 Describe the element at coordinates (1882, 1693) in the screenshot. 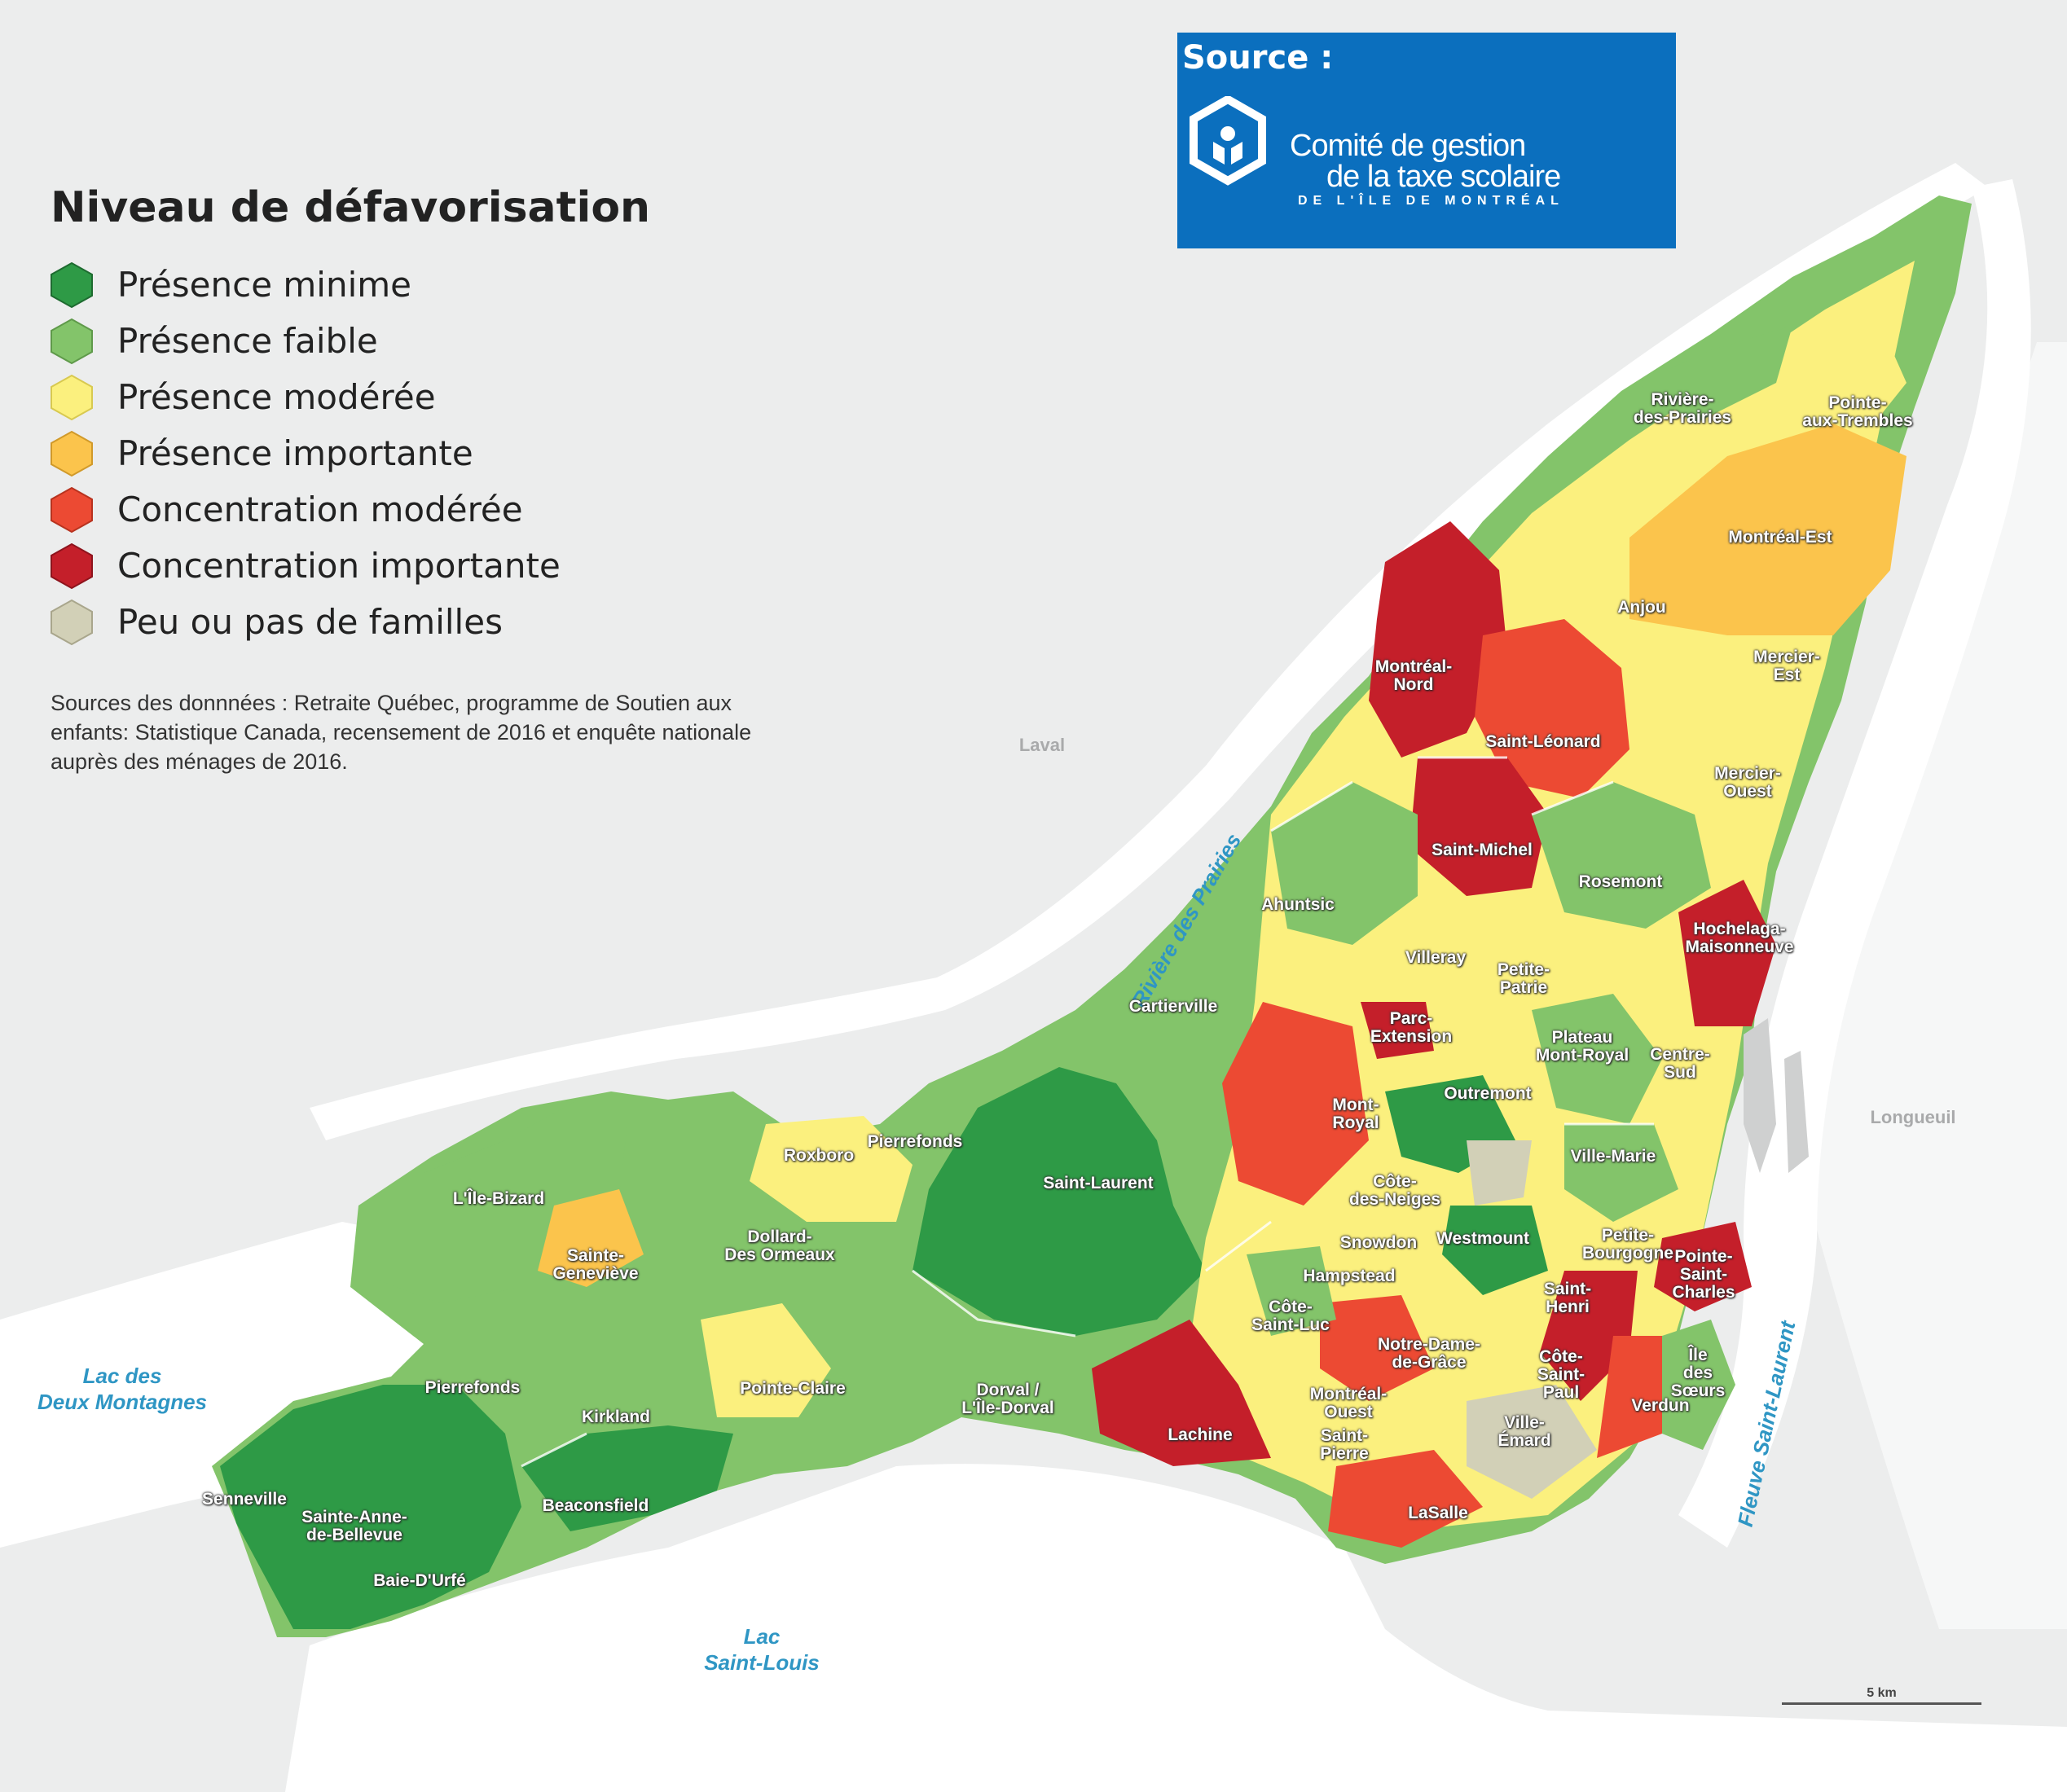

I see `scale-label: 5 km` at that location.